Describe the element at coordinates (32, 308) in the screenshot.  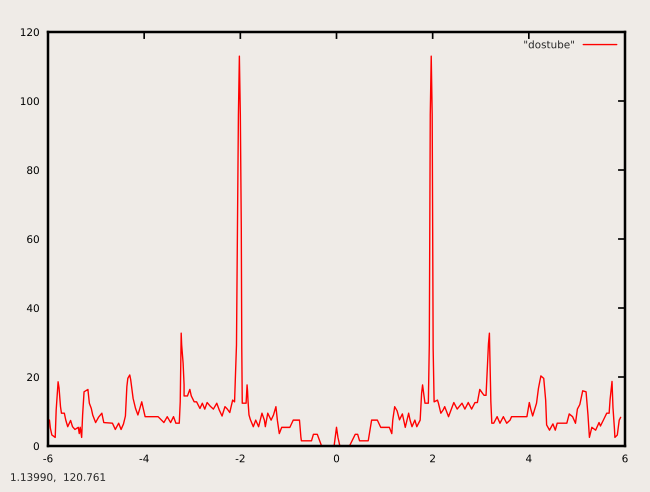
I see `y-tick-label: 40` at that location.